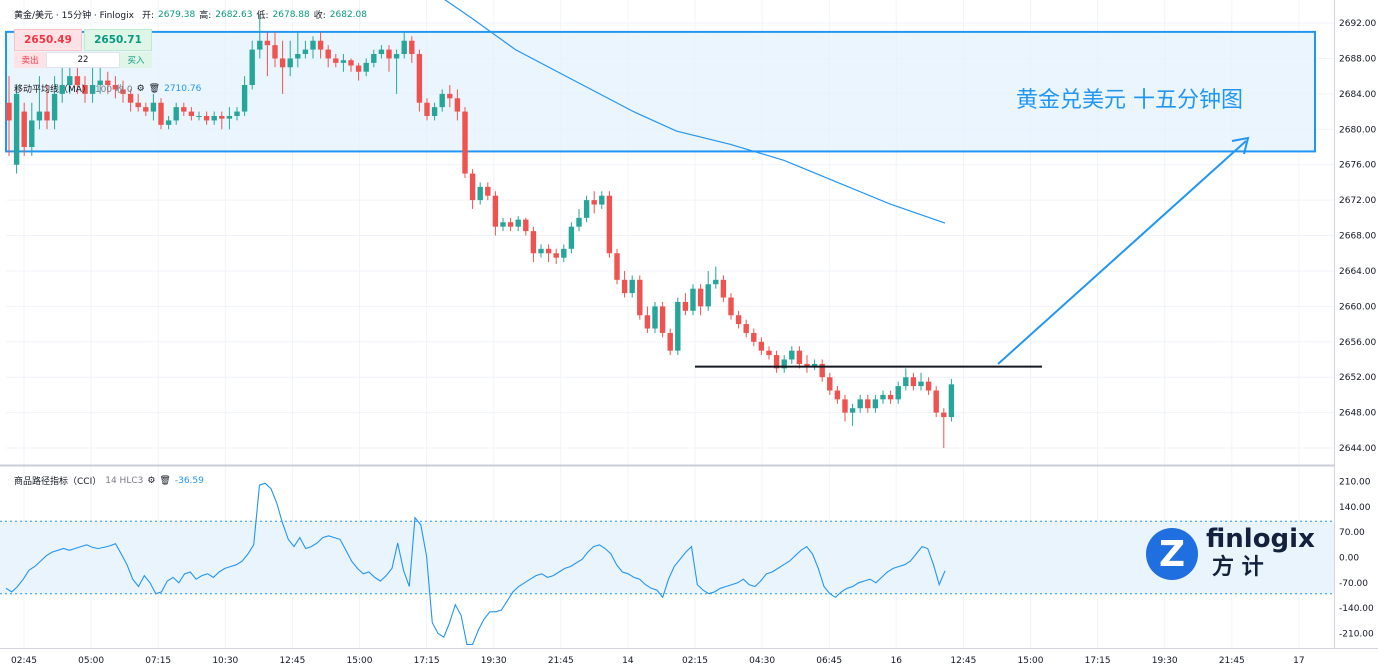  I want to click on y-tick-label: 2668.00, so click(1357, 237).